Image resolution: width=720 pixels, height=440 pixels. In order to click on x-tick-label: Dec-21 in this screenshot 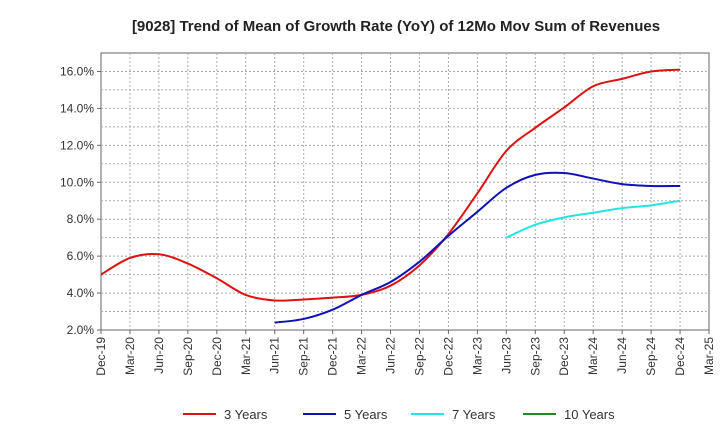, I will do `click(333, 356)`.